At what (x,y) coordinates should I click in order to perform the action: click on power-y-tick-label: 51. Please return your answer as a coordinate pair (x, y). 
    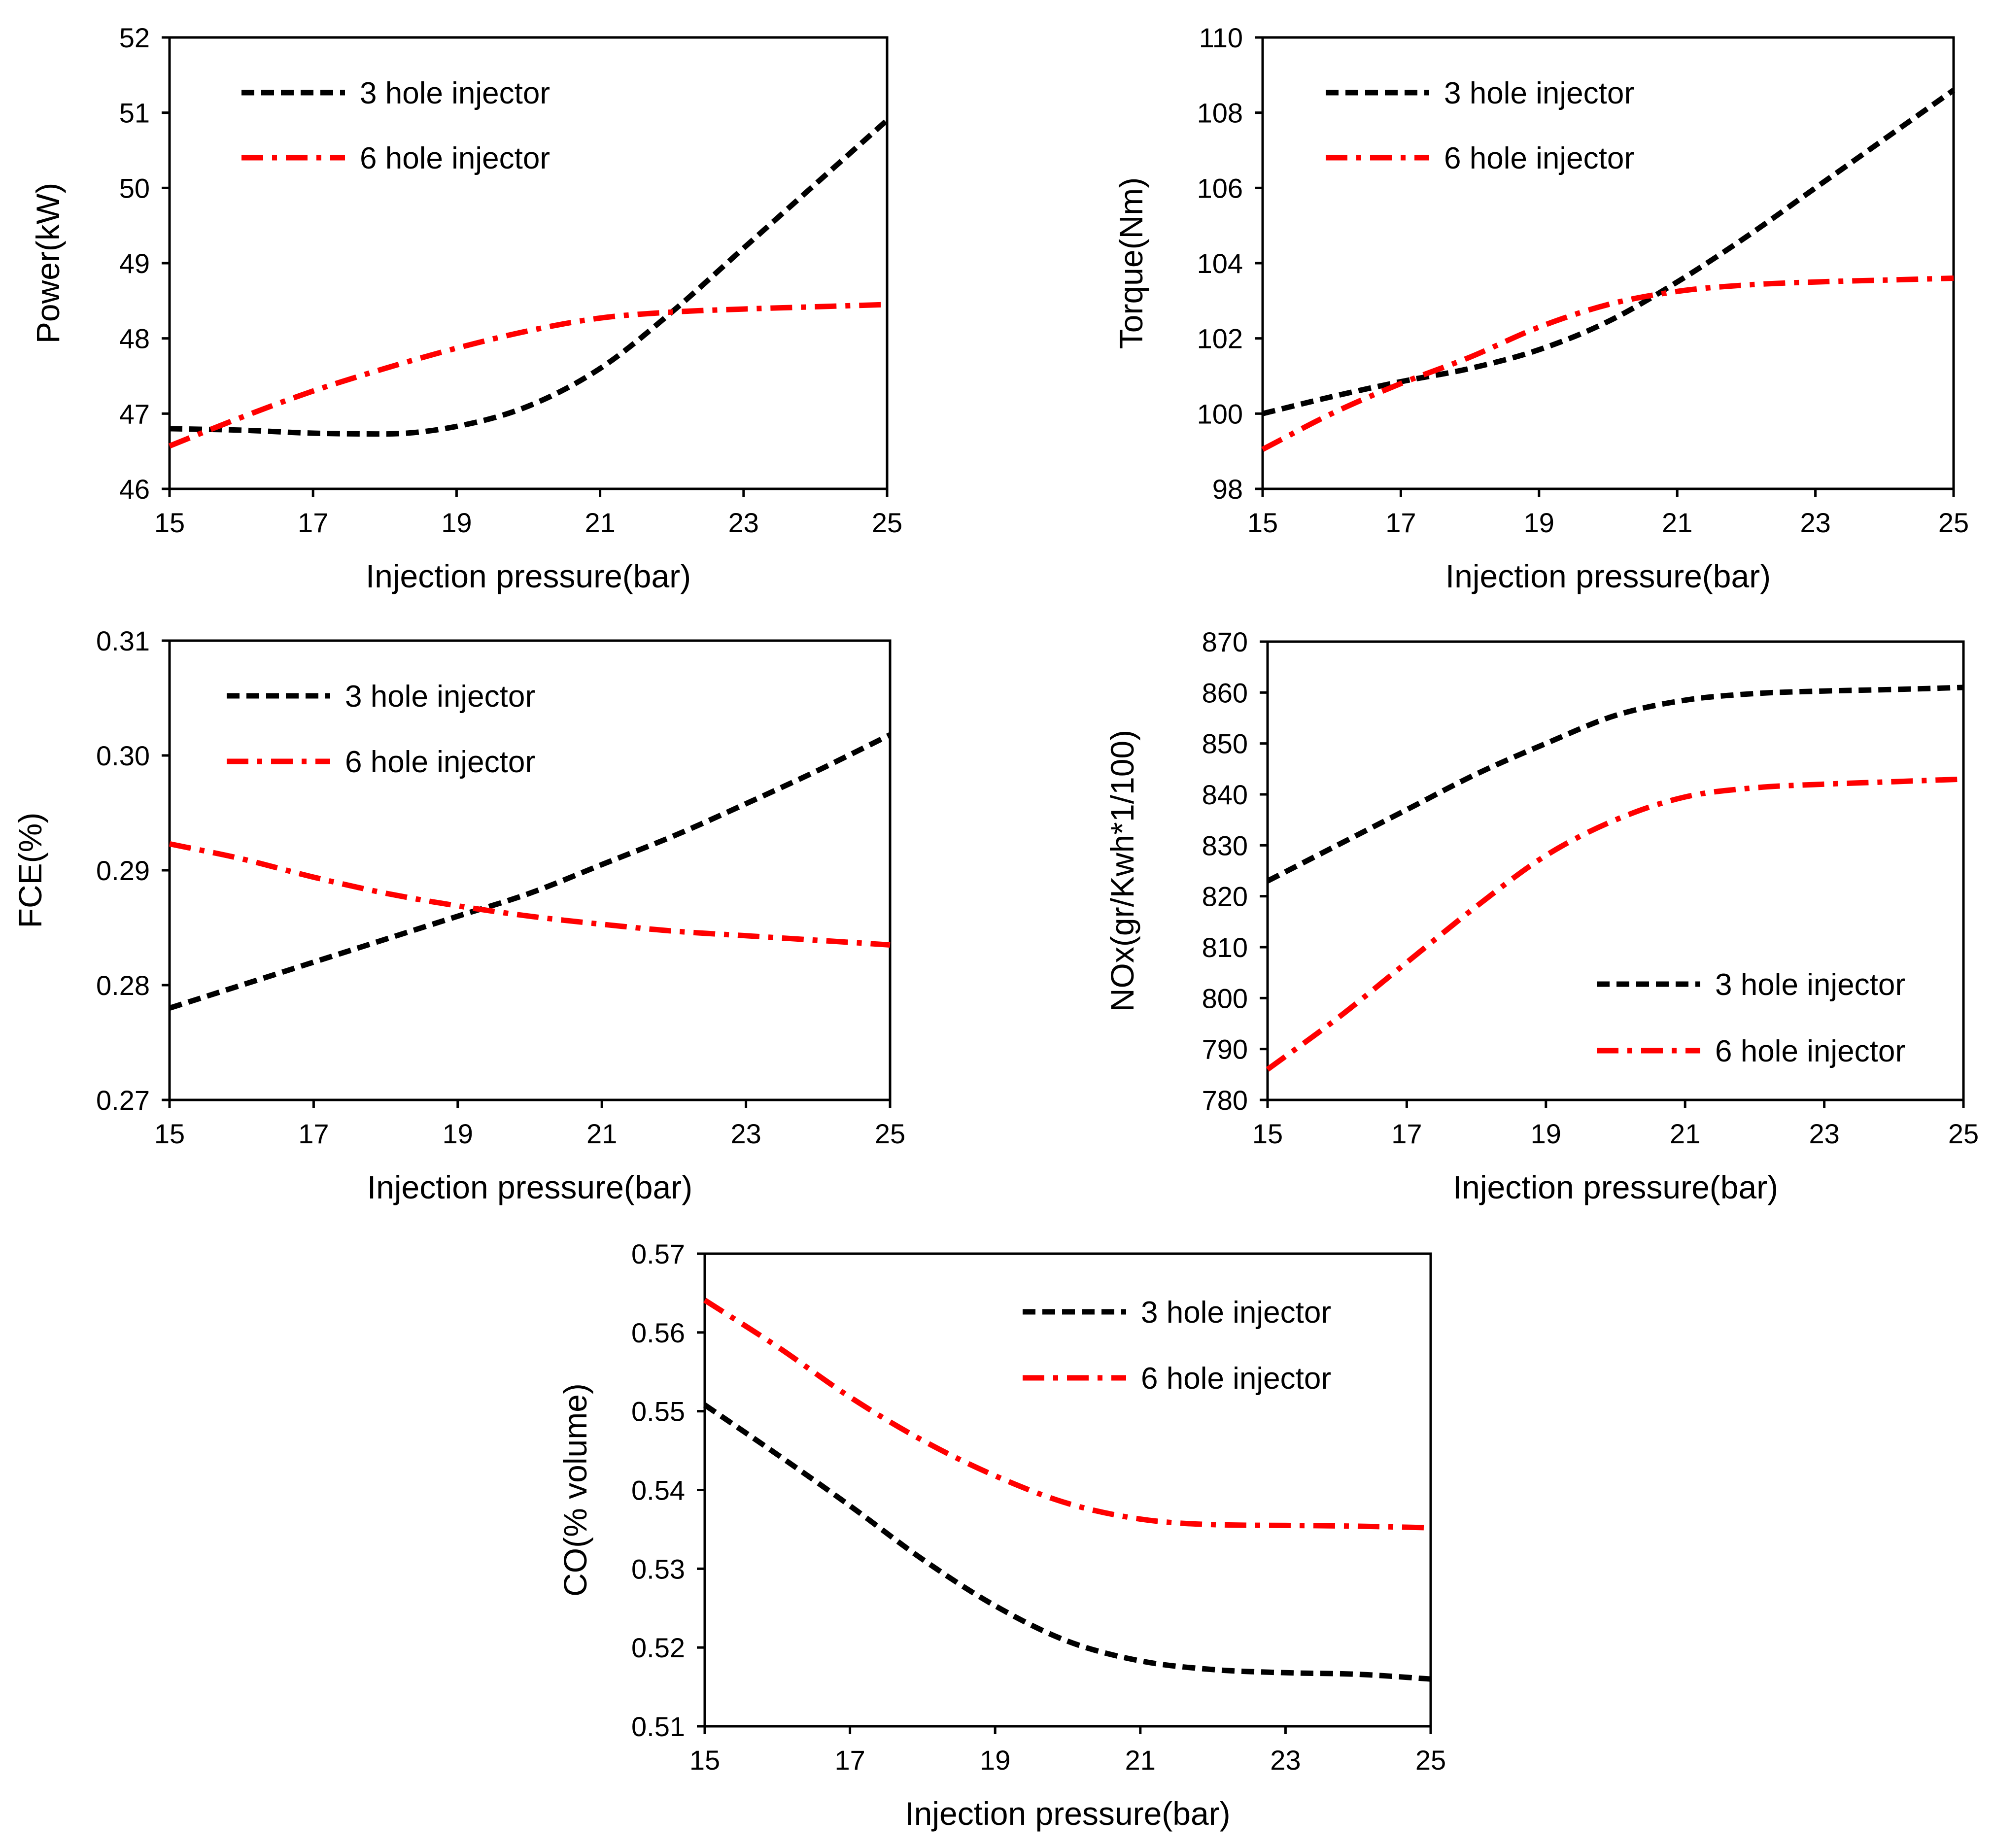
    Looking at the image, I should click on (134, 113).